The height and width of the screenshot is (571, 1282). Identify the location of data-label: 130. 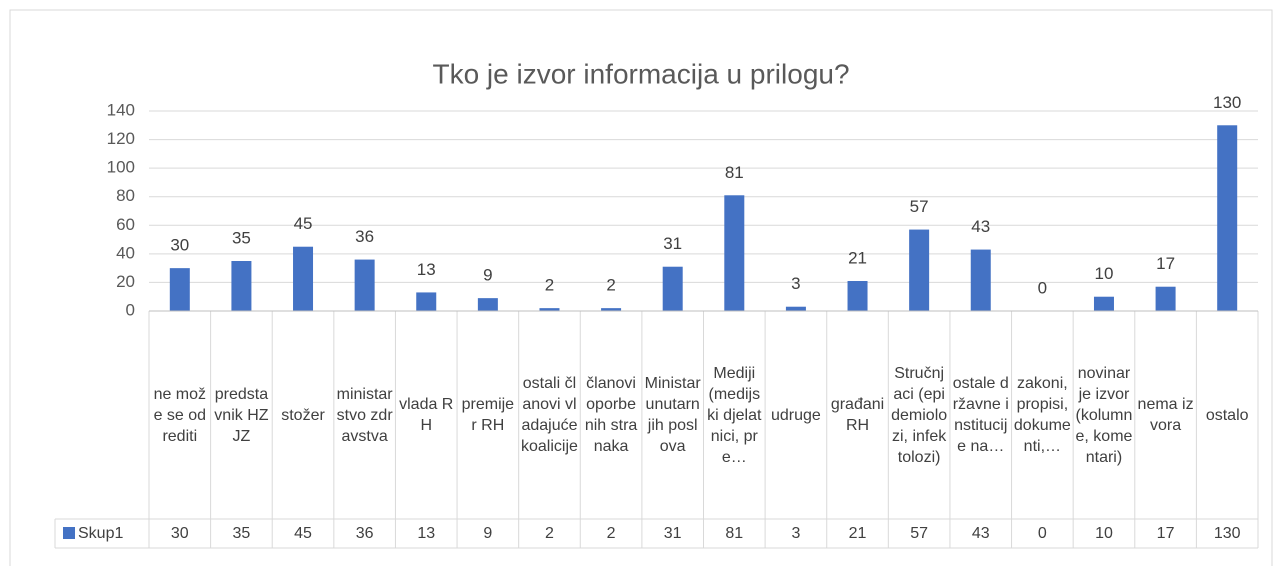
(1227, 102).